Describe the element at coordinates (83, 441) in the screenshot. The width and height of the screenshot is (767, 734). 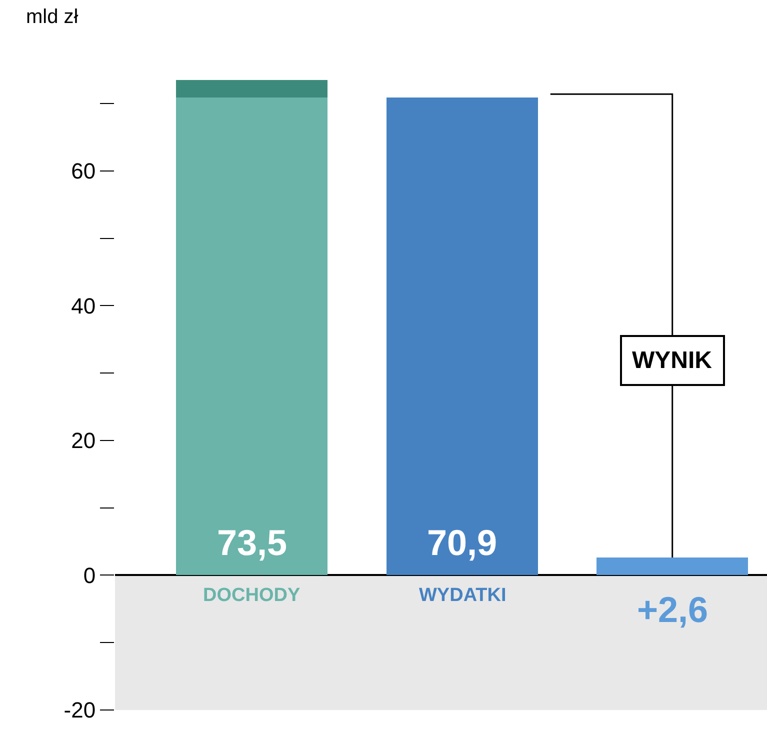
I see `y-tick-label: 20` at that location.